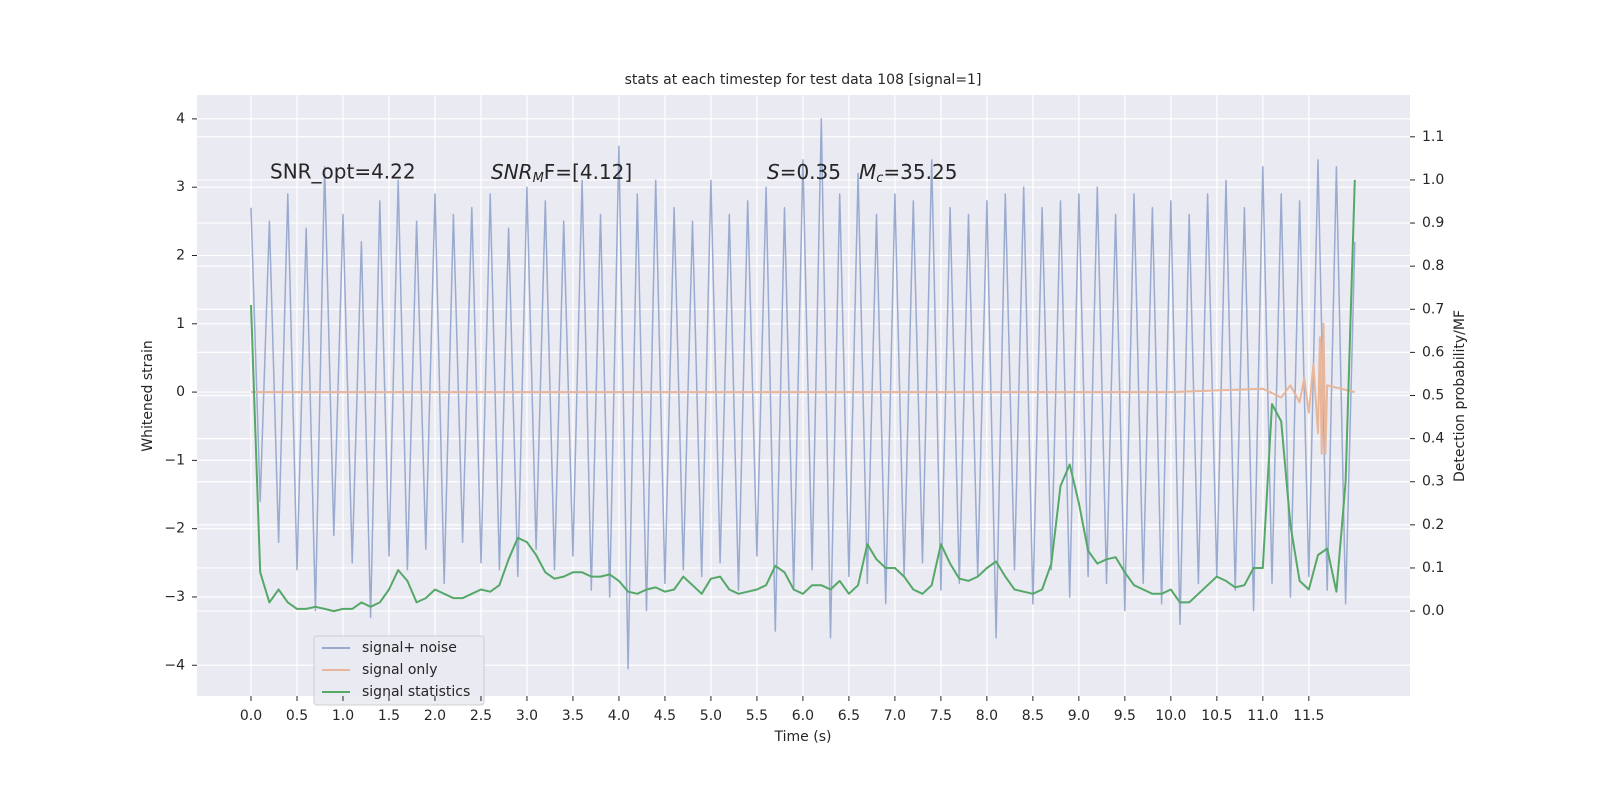 The image size is (1600, 800). I want to click on annotation: SNRMF=[4.12], so click(561, 173).